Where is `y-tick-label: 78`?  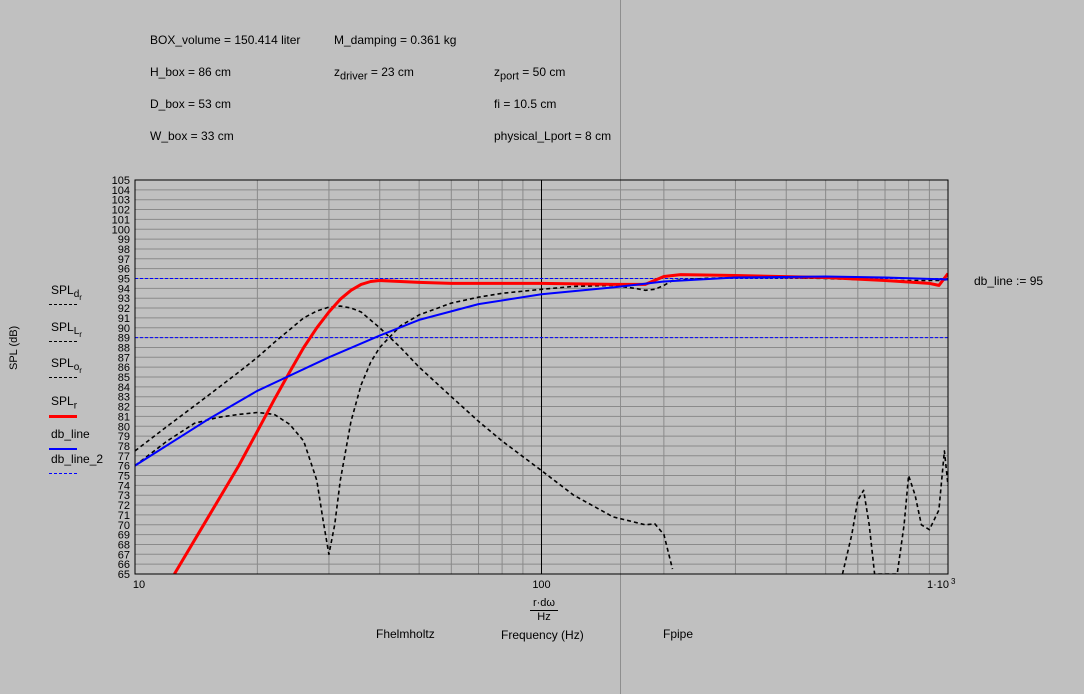
y-tick-label: 78 is located at coordinates (124, 447).